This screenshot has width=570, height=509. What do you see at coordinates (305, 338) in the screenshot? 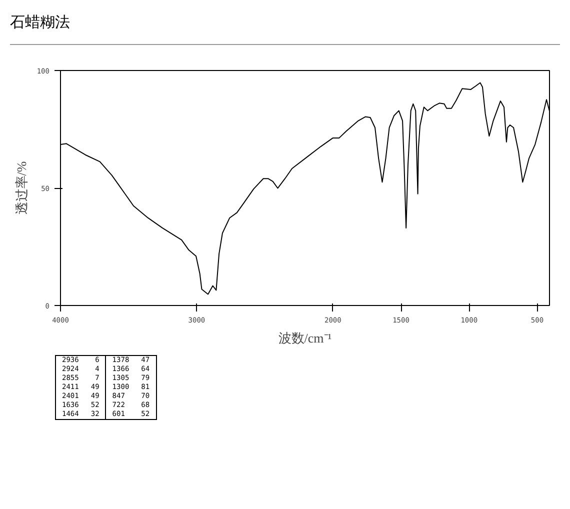
I see `x-axis-title: 波数/cm⁻¹` at bounding box center [305, 338].